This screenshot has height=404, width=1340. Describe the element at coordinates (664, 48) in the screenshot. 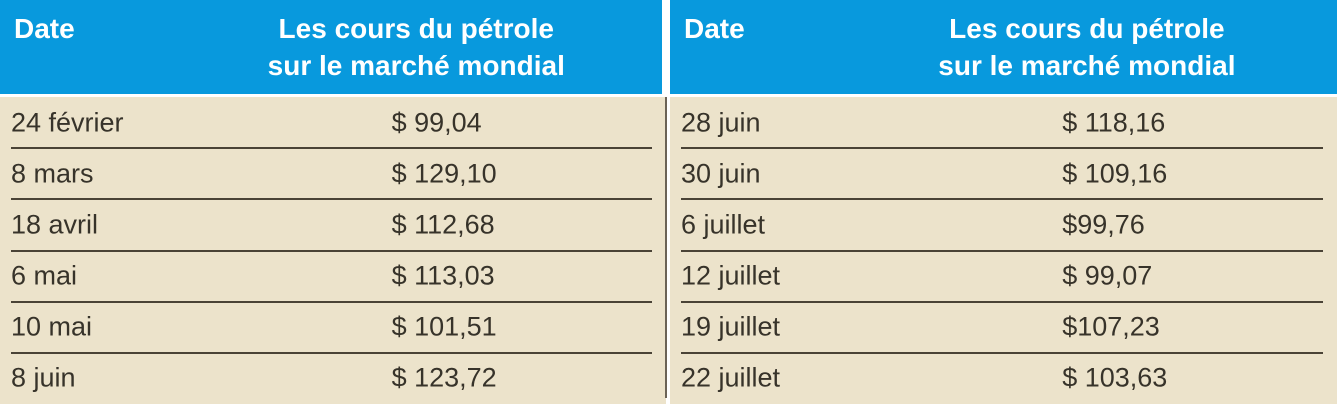

I see `header-gap-divider` at that location.